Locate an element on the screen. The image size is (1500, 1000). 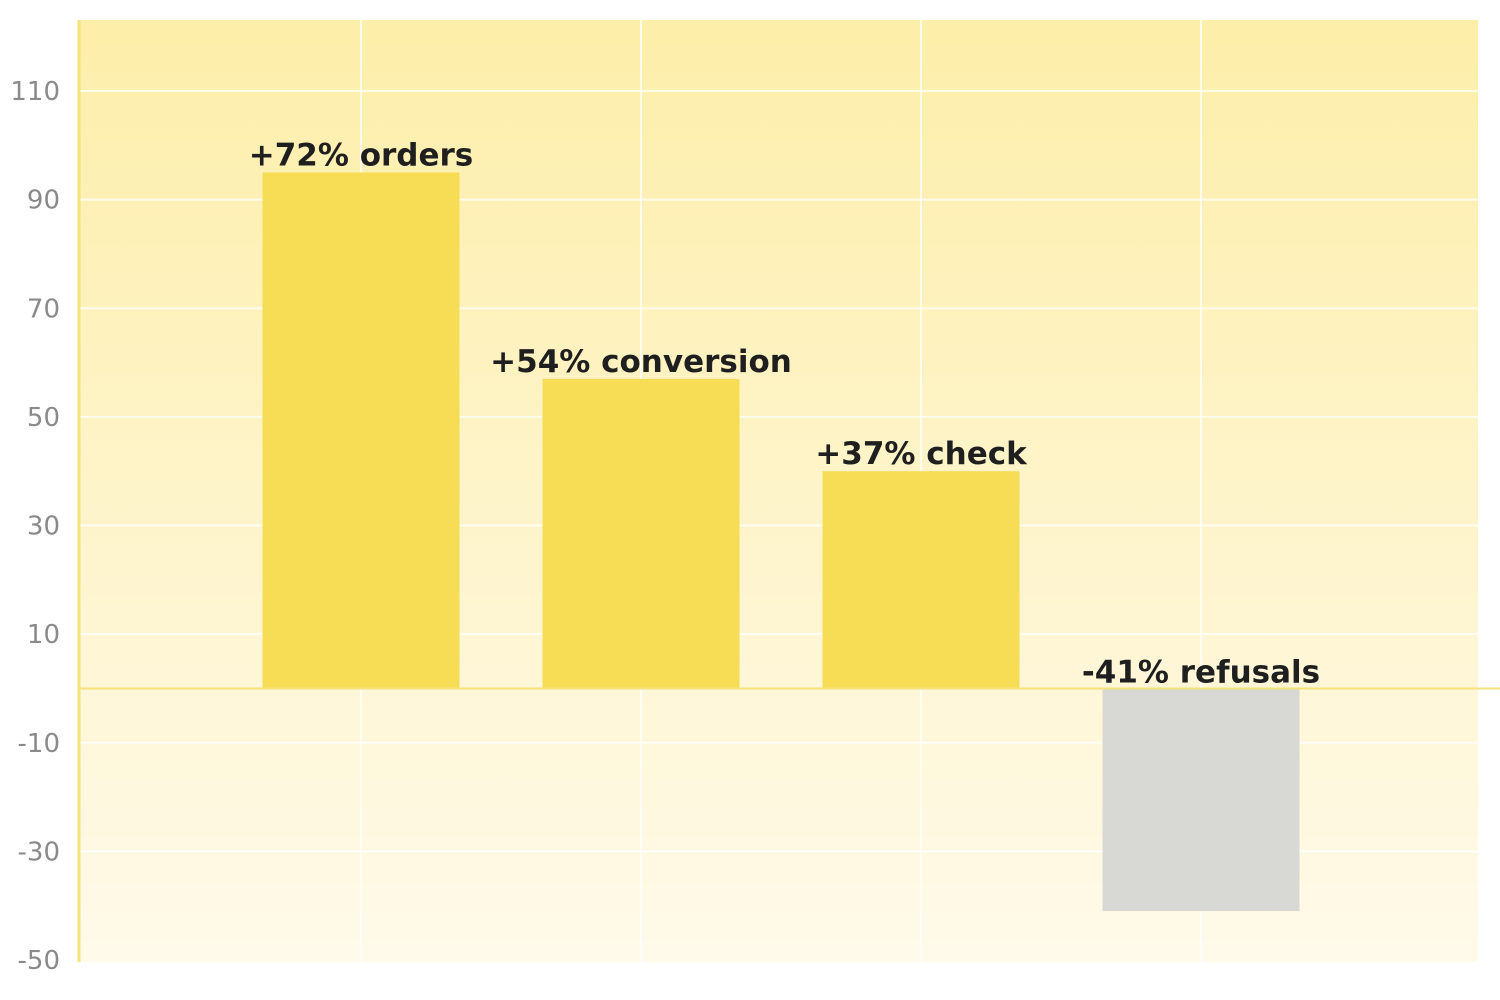
bar-data-label: +72% orders is located at coordinates (361, 155).